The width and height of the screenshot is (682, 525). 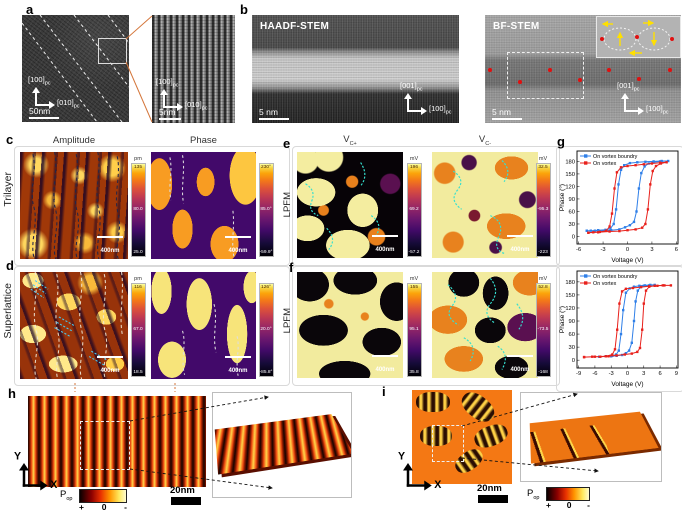 I want to click on lpfm-row-label: LPFM, so click(x=287, y=321).